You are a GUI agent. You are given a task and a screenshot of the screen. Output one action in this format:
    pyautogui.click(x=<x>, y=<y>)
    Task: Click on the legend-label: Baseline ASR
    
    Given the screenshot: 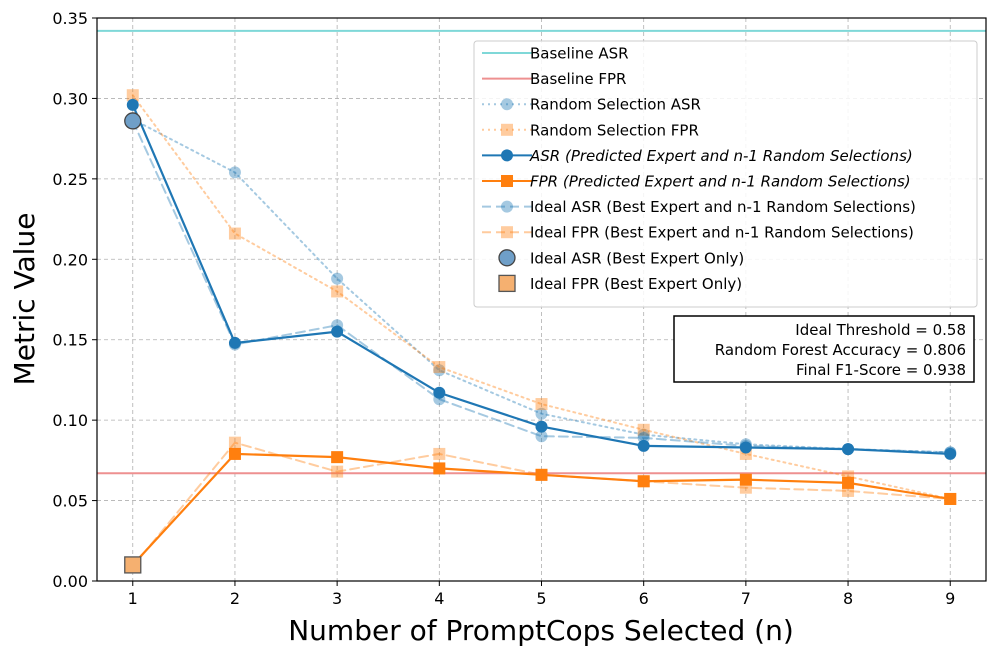 What is the action you would take?
    pyautogui.click(x=579, y=54)
    